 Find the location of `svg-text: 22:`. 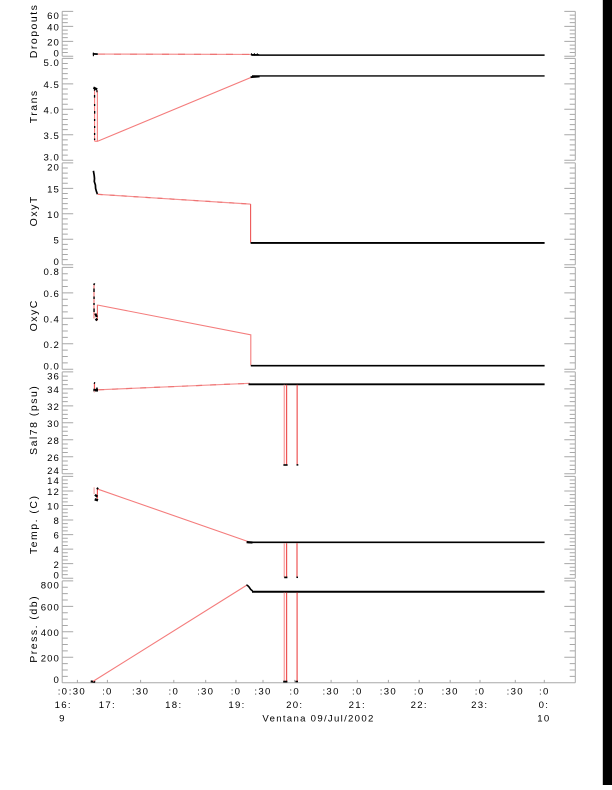

svg-text: 22: is located at coordinates (419, 705).